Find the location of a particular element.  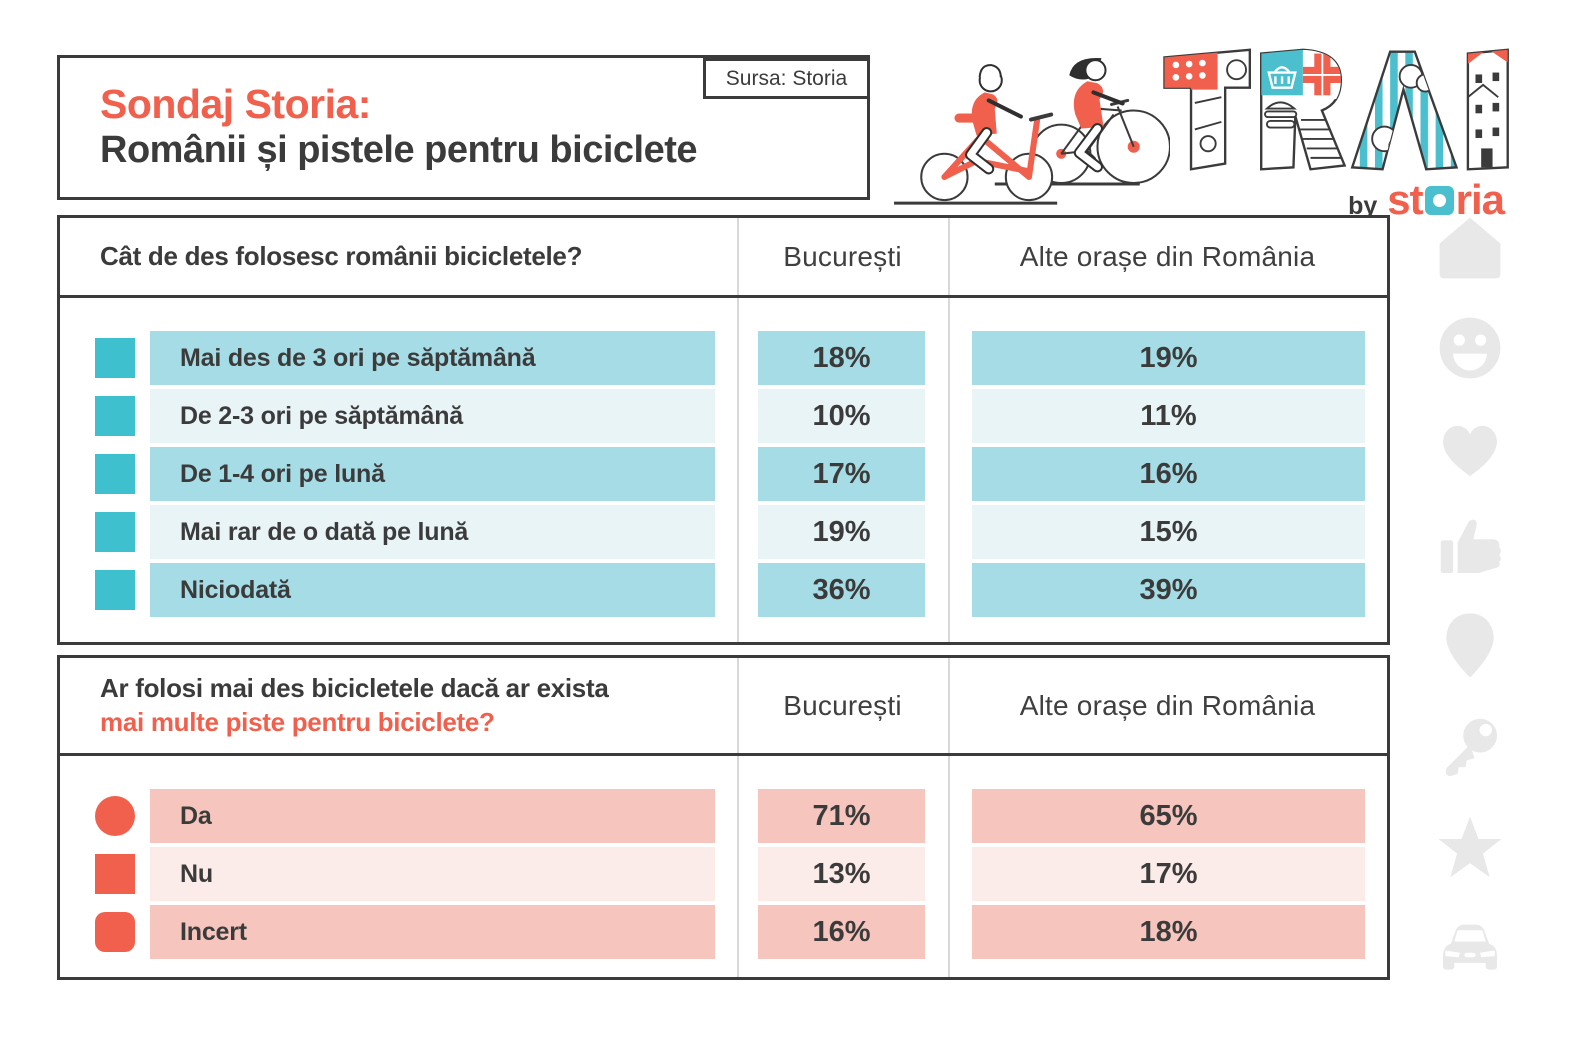

value-alte-orase: 11% is located at coordinates (1168, 416).